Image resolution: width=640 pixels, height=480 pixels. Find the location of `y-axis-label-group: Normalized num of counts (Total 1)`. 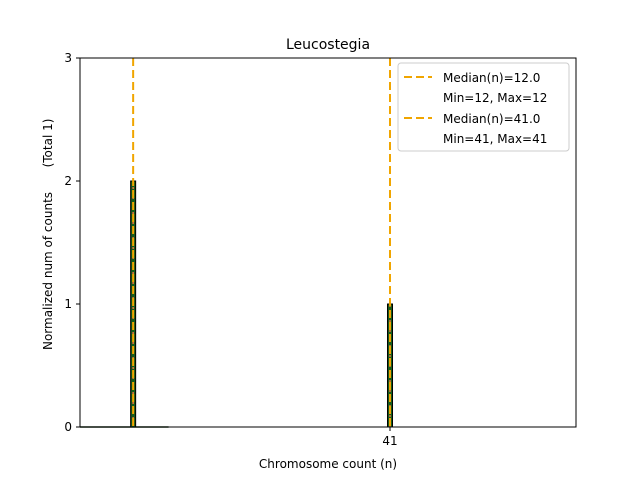

y-axis-label-group: Normalized num of counts (Total 1) is located at coordinates (48, 234).